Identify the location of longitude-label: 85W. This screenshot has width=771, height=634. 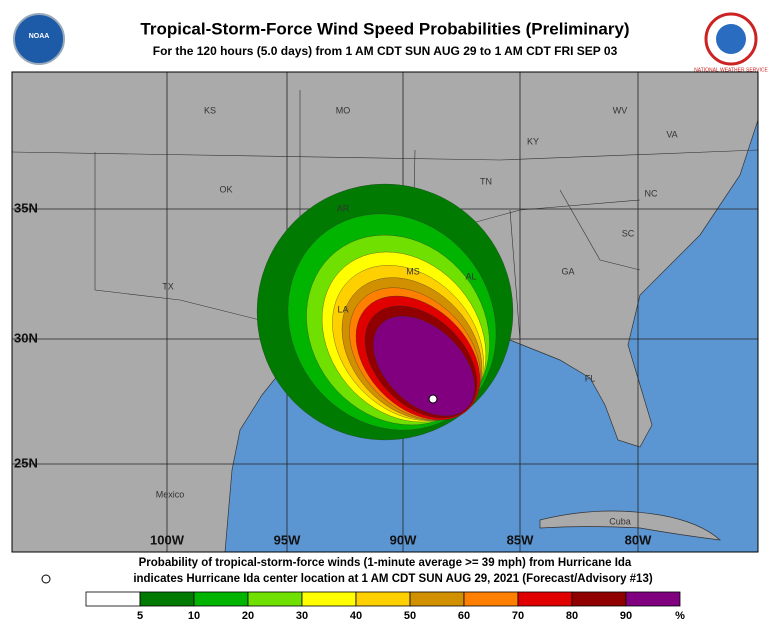
(520, 539).